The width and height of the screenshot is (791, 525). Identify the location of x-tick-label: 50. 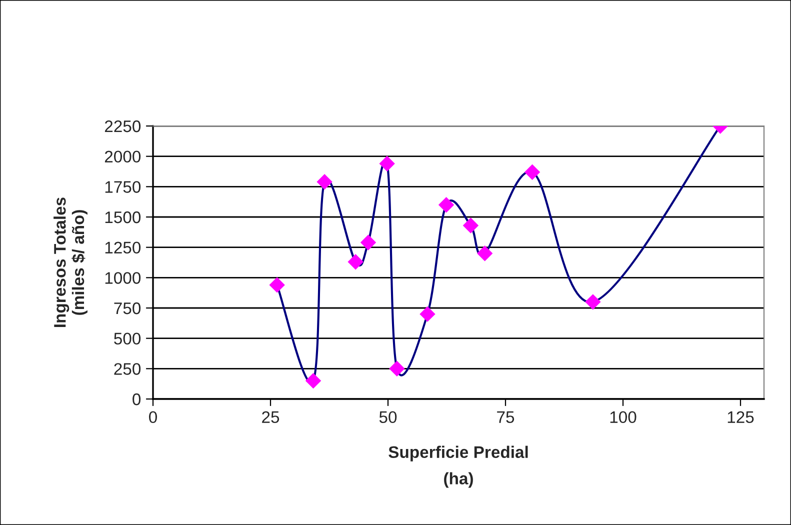
(388, 417).